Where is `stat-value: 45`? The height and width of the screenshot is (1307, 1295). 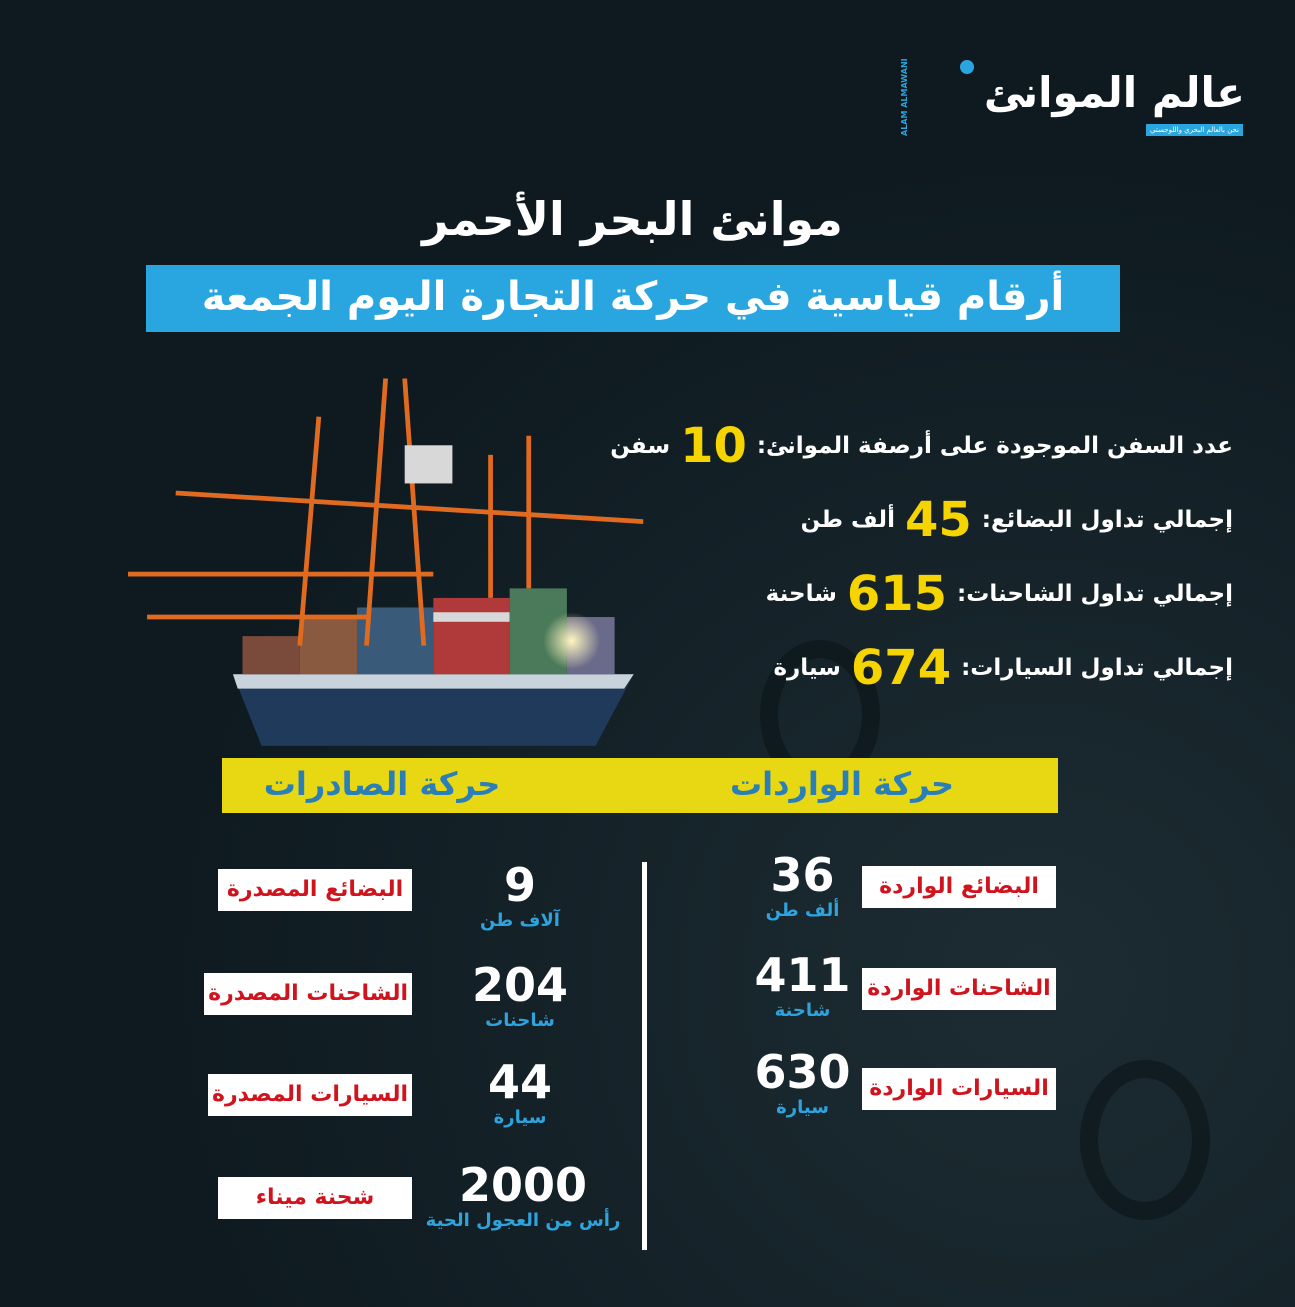 stat-value: 45 is located at coordinates (938, 520).